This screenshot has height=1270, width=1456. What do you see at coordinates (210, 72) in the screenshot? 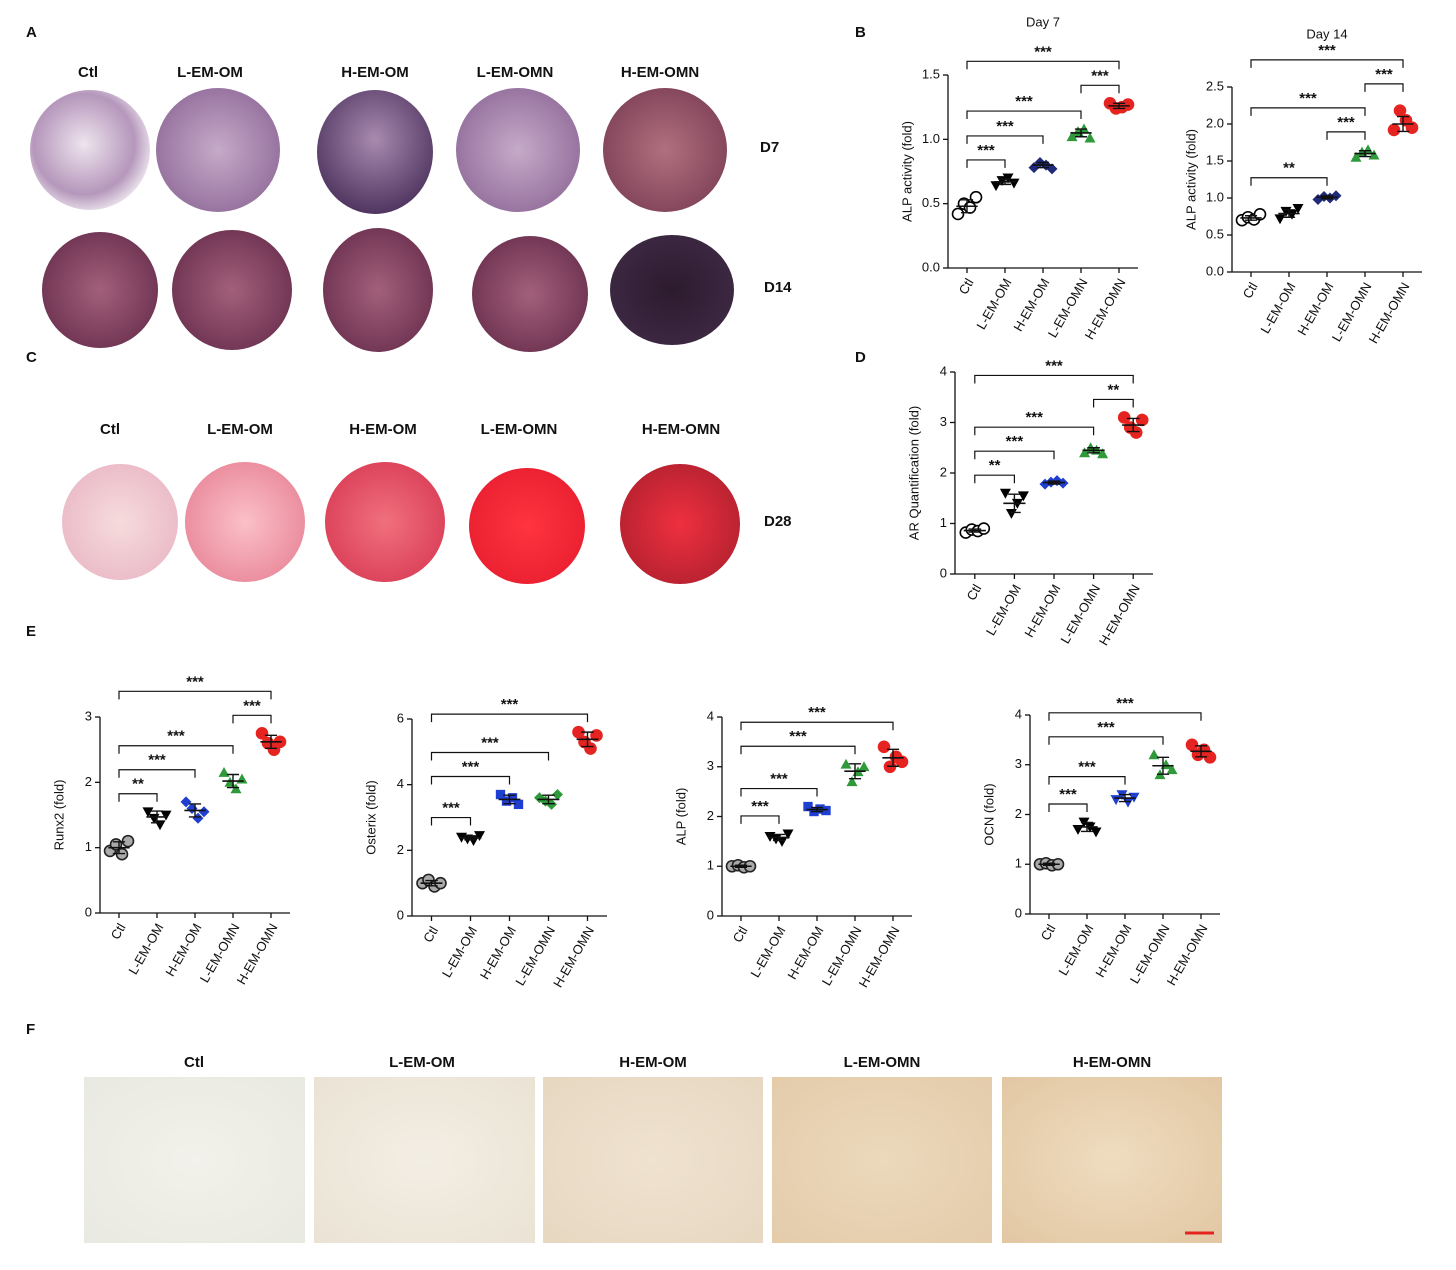
I see `column-label: L-EM-OM` at bounding box center [210, 72].